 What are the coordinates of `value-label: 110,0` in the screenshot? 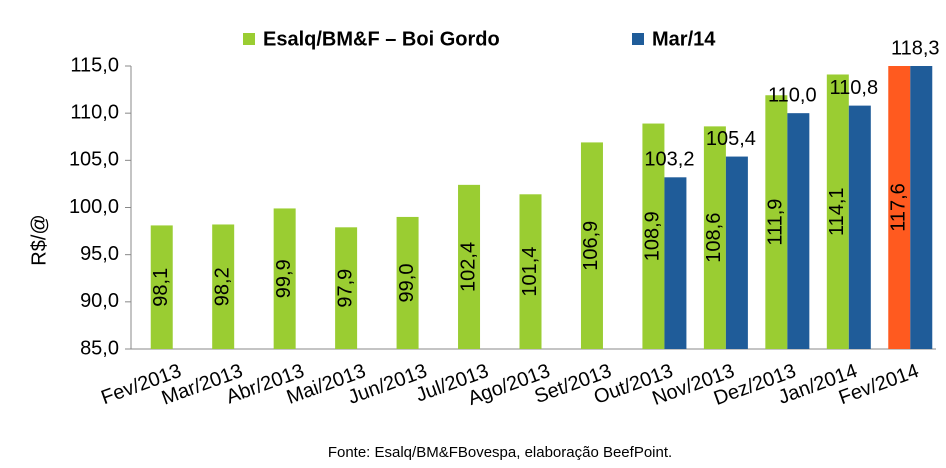 It's located at (792, 95).